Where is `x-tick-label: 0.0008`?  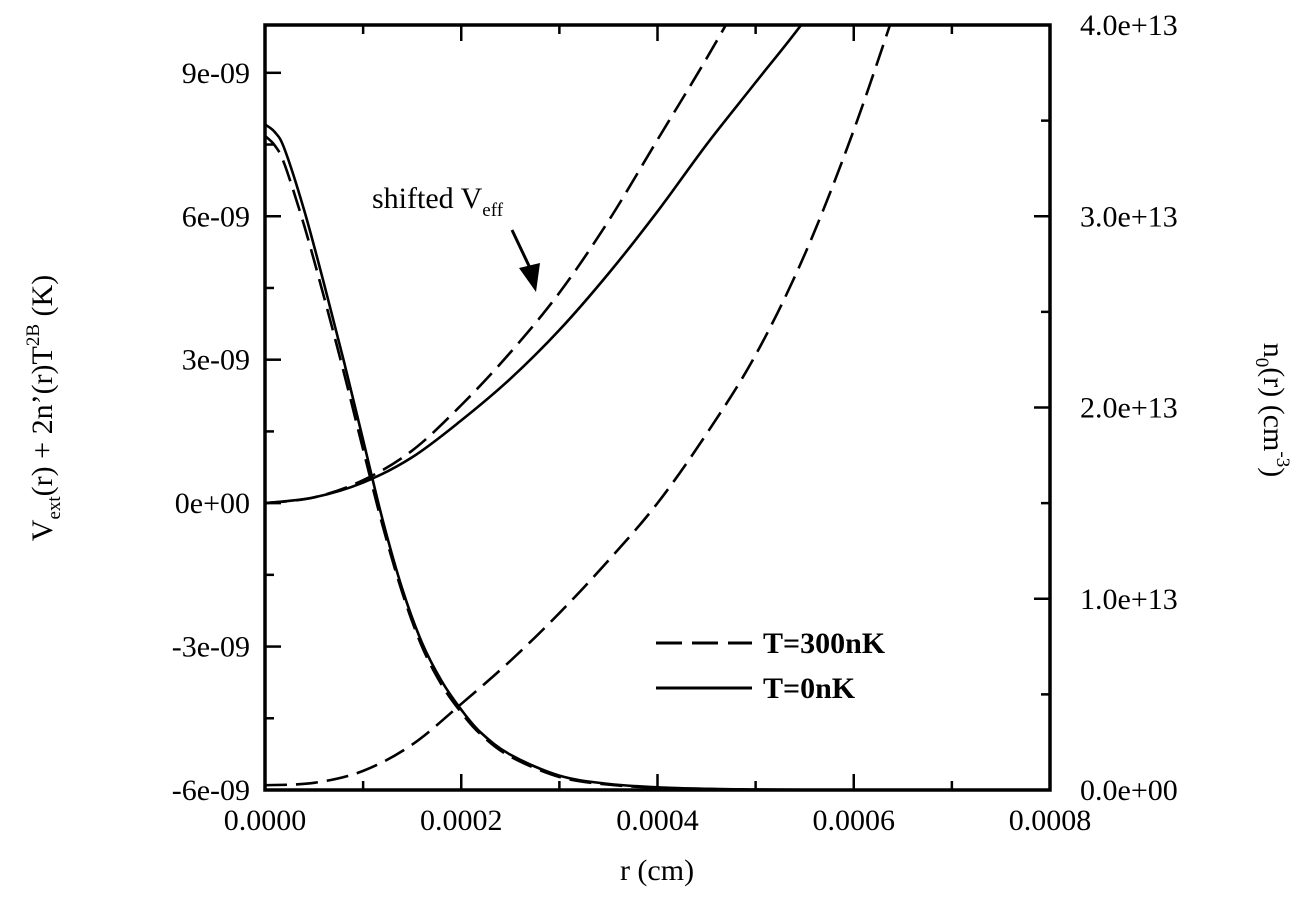 x-tick-label: 0.0008 is located at coordinates (1050, 820).